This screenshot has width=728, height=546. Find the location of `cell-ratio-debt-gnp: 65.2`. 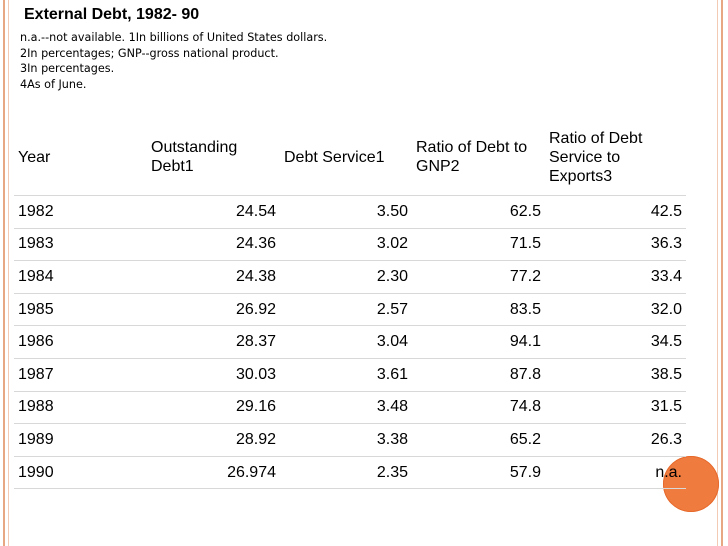

cell-ratio-debt-gnp: 65.2 is located at coordinates (478, 440).